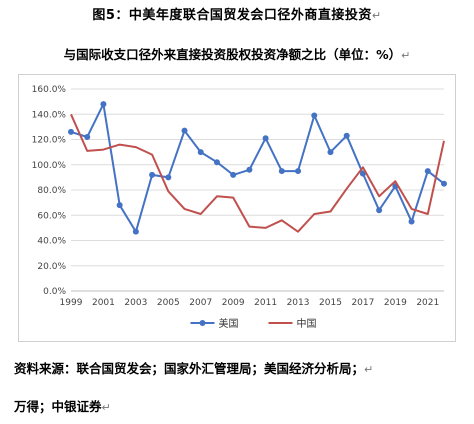 This screenshot has width=474, height=424. I want to click on source-note-line-1: 资料来源：联合国贸发会；国家外汇管理局；美国经济分析局；↵, so click(194, 368).